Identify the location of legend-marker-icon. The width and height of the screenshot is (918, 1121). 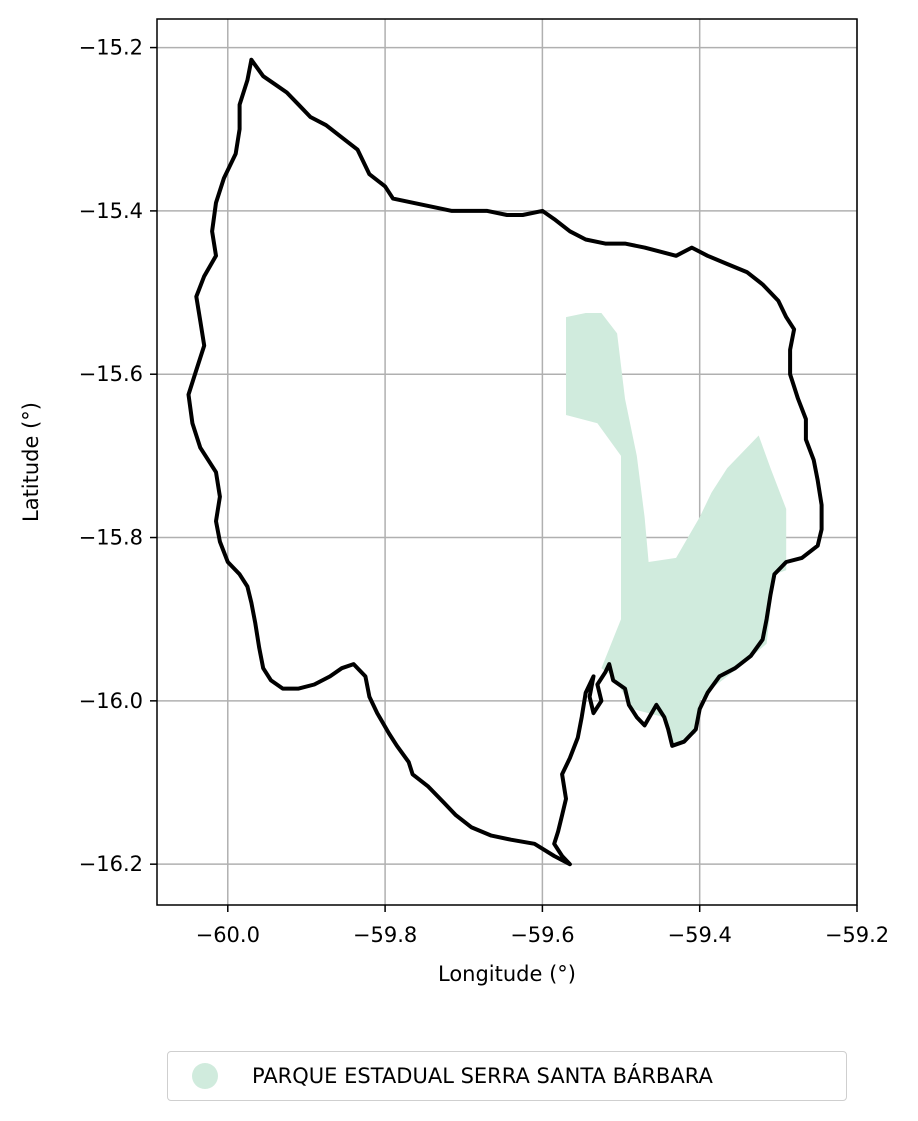
(205, 1076).